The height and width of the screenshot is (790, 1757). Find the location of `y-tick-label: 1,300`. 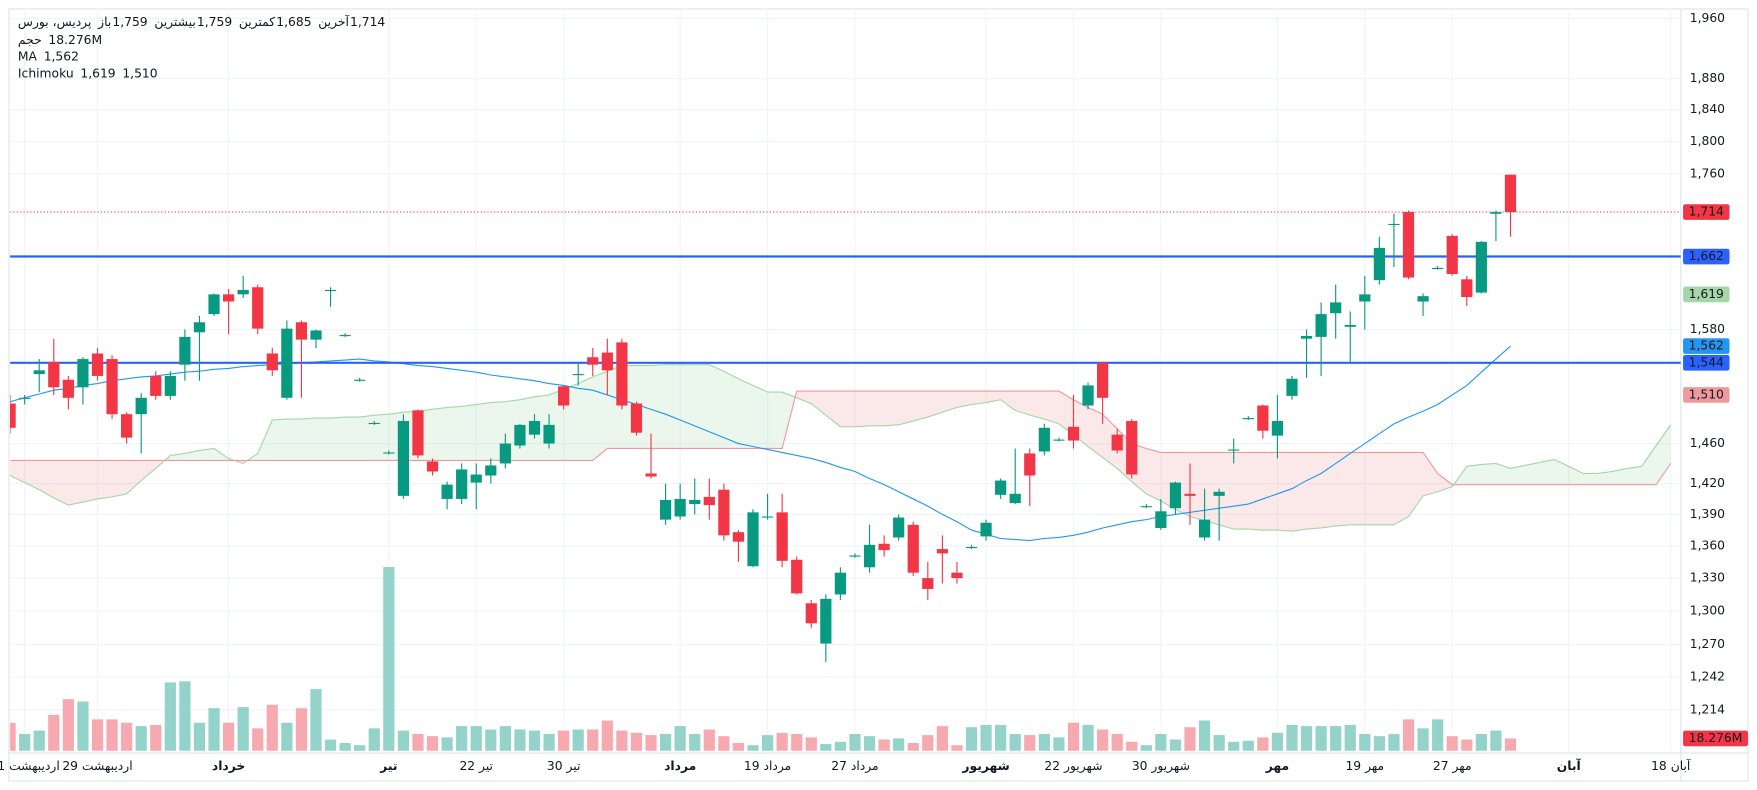

y-tick-label: 1,300 is located at coordinates (1707, 611).